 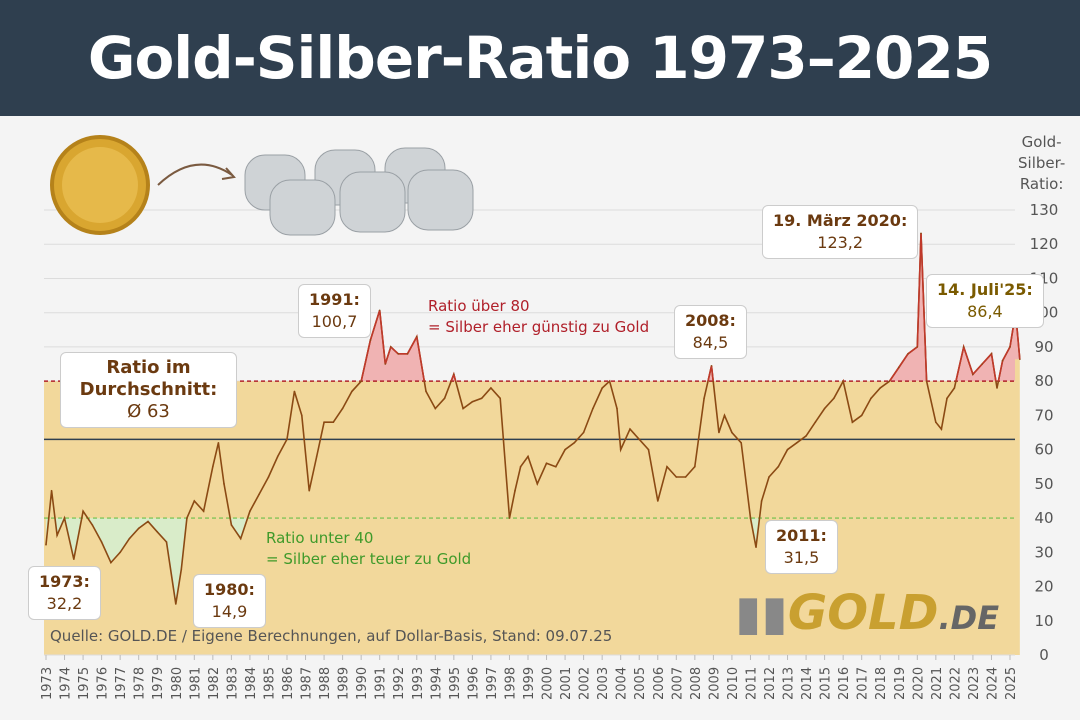 What do you see at coordinates (696, 683) in the screenshot?
I see `x-tick-label: 2008` at bounding box center [696, 683].